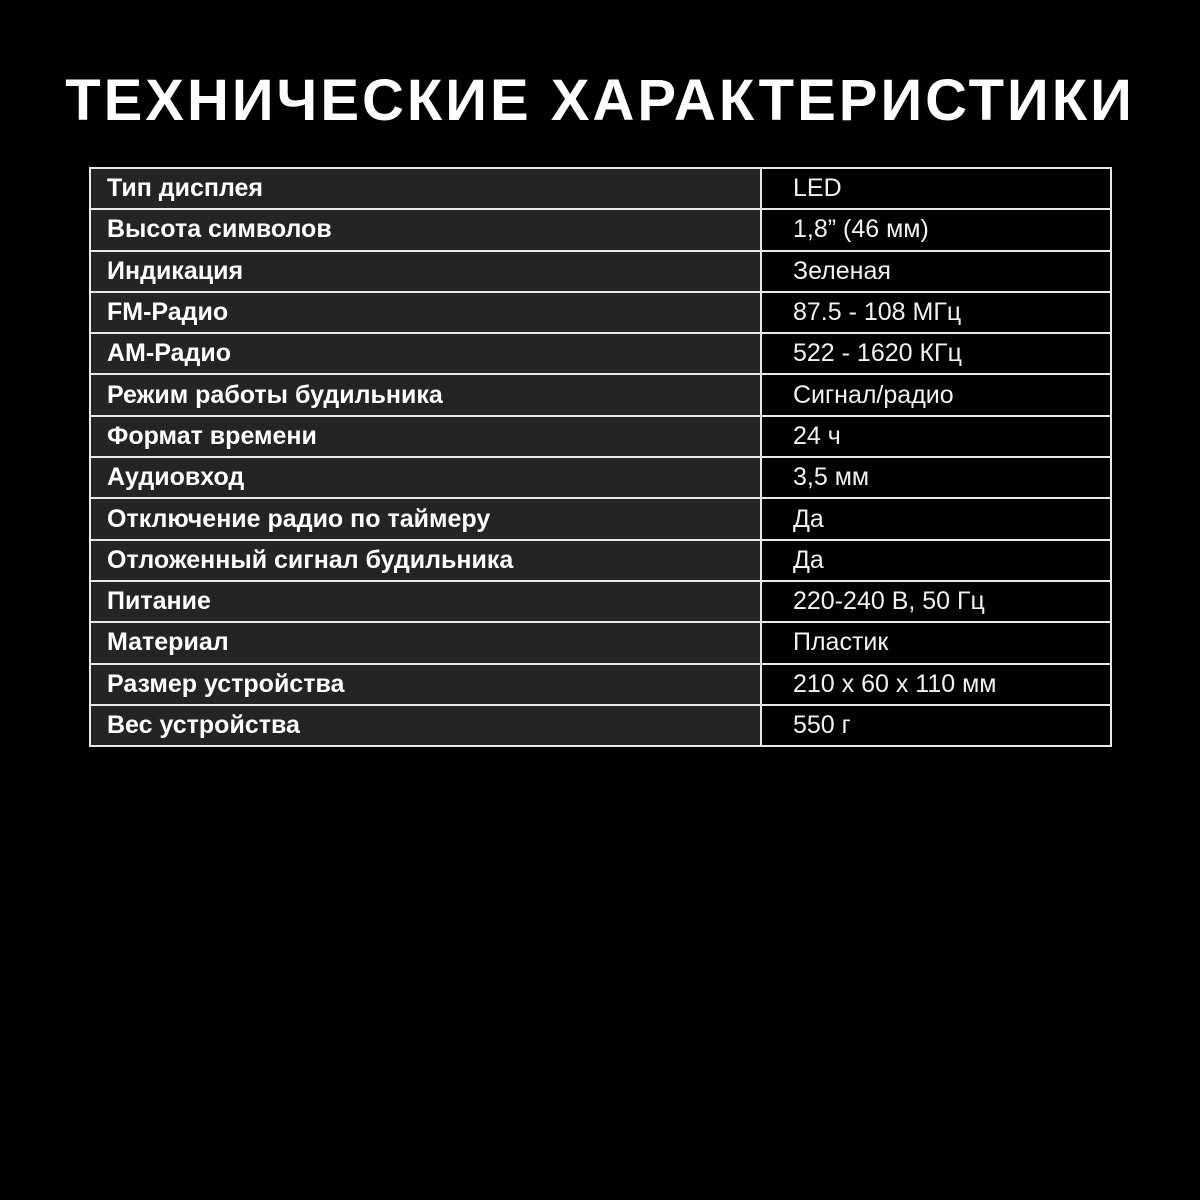  Describe the element at coordinates (936, 354) in the screenshot. I see `spec-value: 522 - 1620 КГц` at that location.